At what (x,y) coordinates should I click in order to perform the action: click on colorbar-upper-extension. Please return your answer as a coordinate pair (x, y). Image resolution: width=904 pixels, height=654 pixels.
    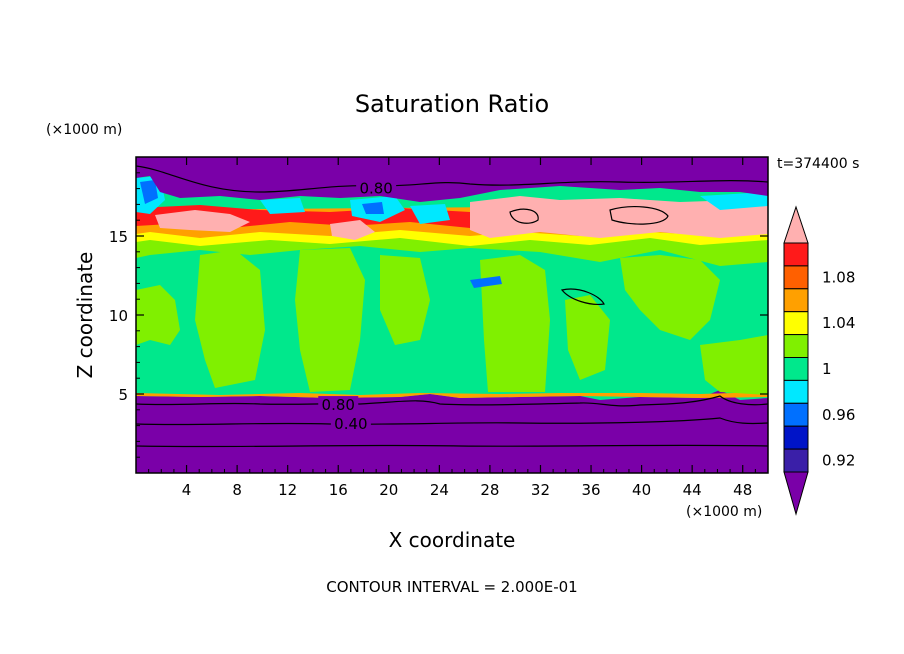
    Looking at the image, I should click on (796, 224).